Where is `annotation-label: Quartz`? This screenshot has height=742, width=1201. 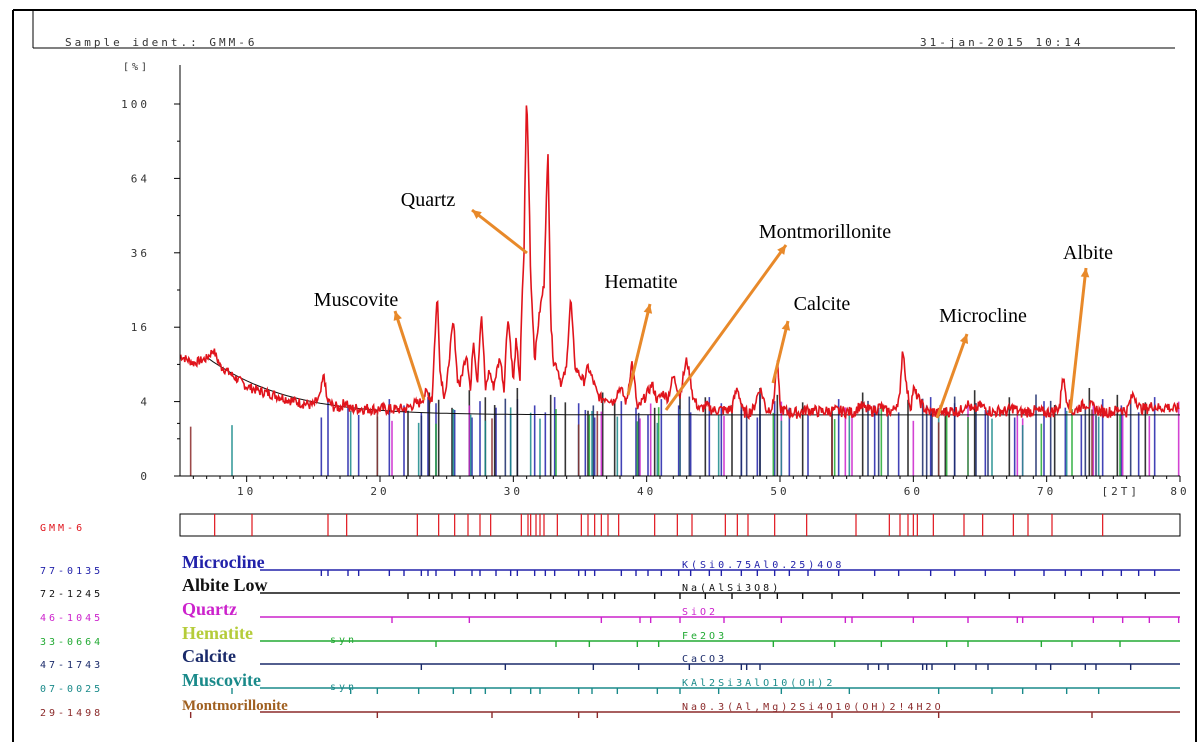
annotation-label: Quartz is located at coordinates (428, 200).